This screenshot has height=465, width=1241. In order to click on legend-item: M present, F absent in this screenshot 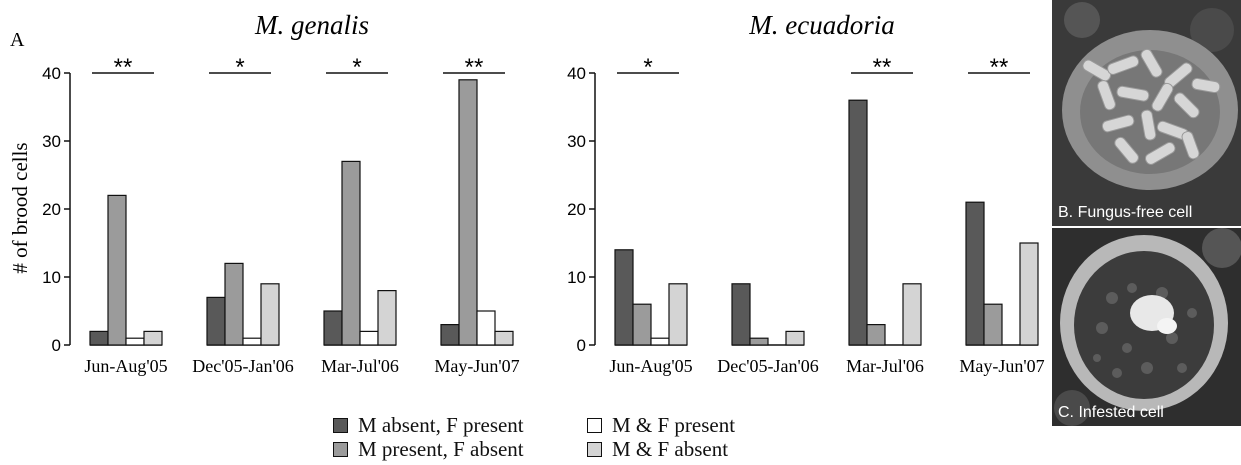, I will do `click(428, 449)`.